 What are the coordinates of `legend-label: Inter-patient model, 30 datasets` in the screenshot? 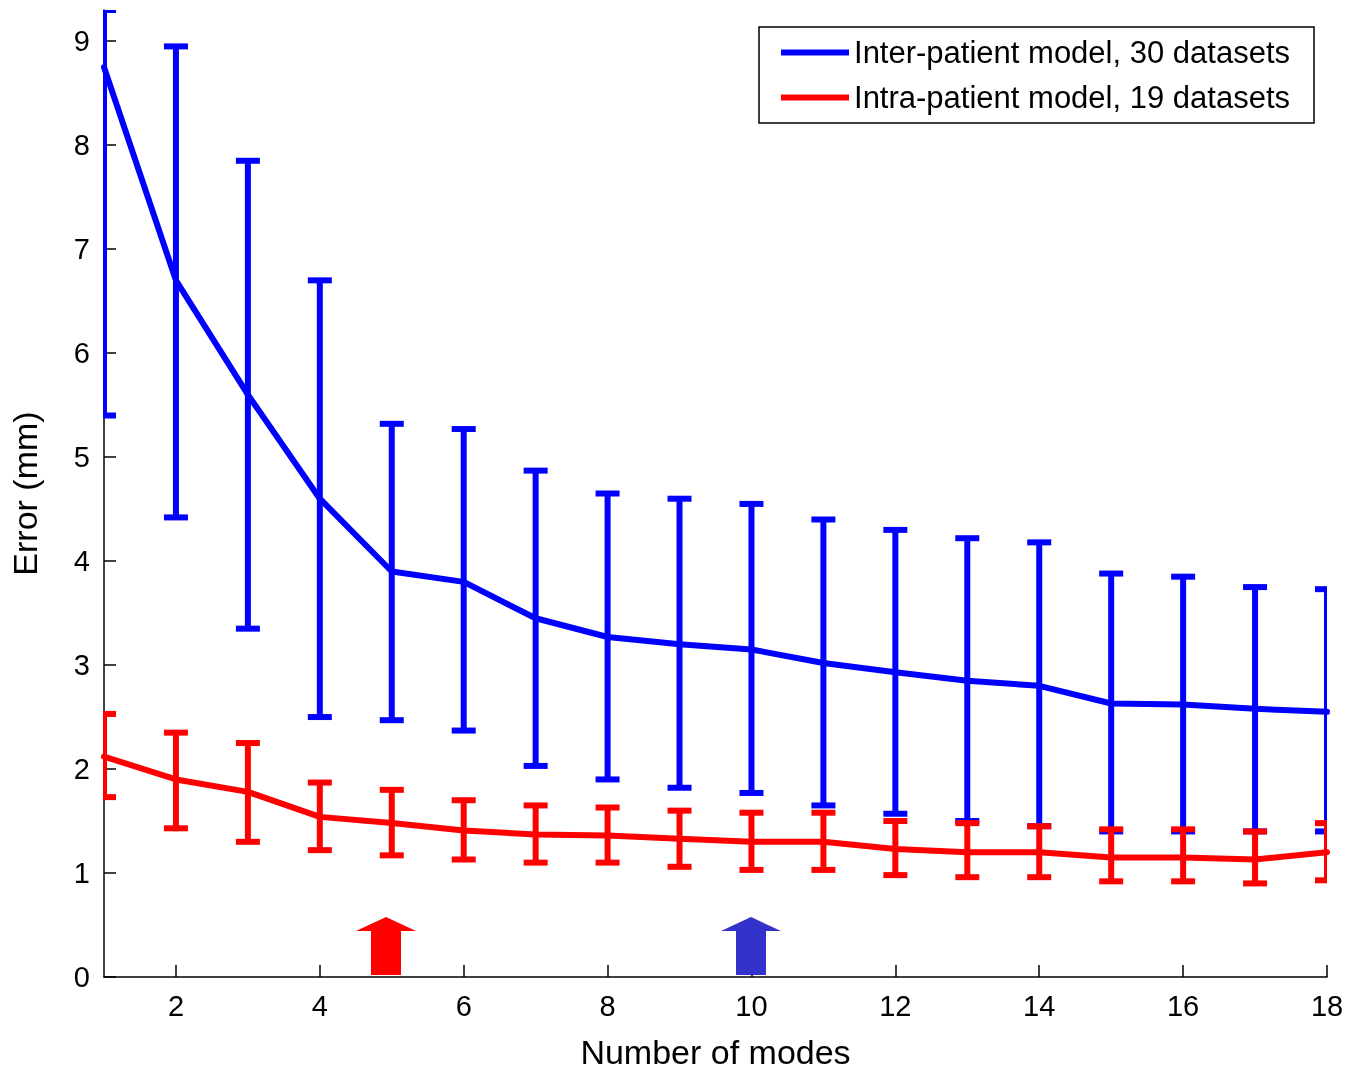 It's located at (1072, 52).